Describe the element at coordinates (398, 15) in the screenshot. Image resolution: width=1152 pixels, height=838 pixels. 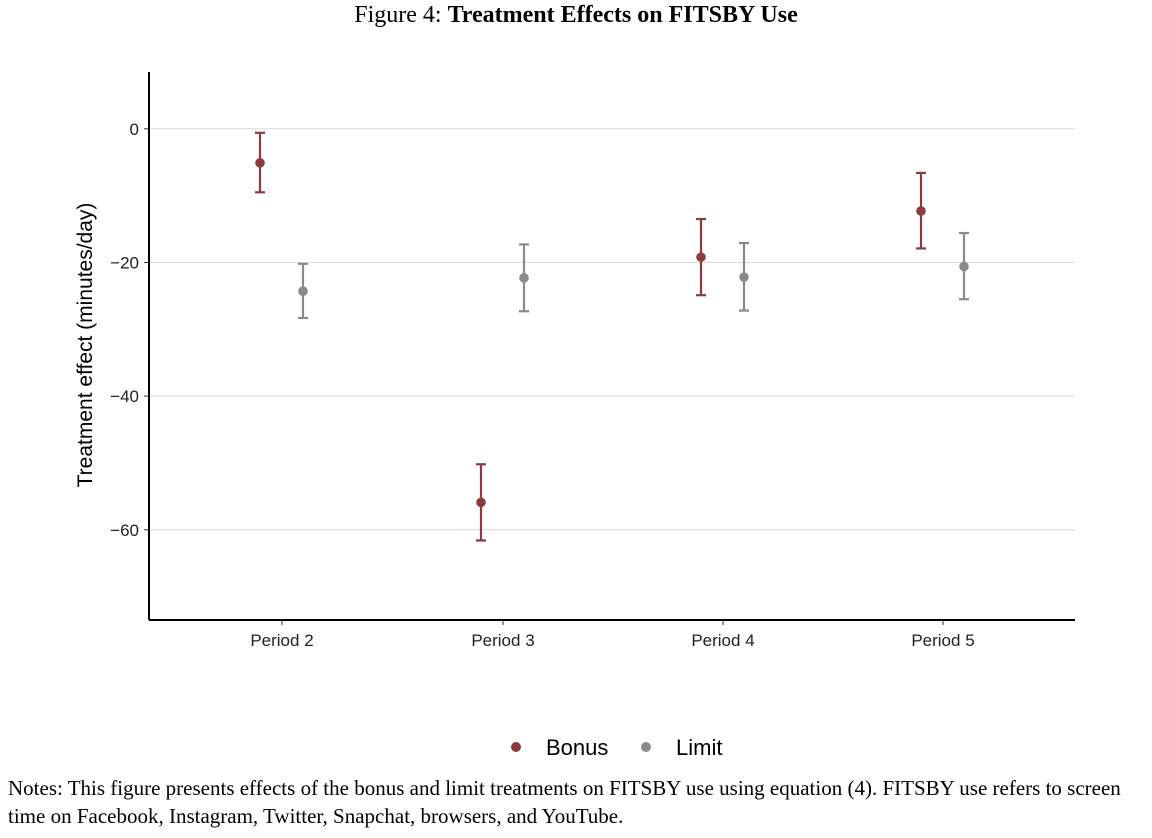
I see `figure-label: Figure 4:` at that location.